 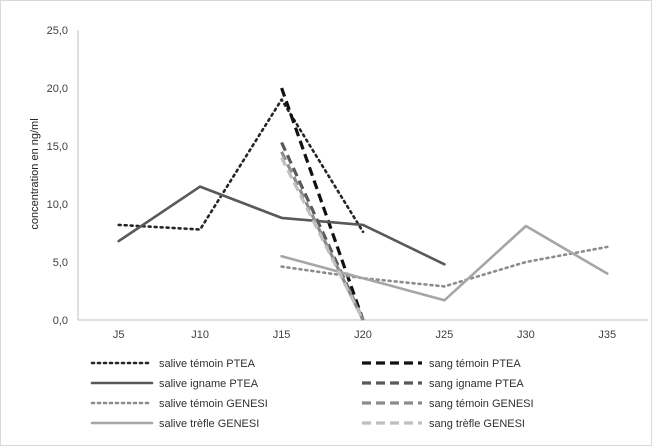 I want to click on y-tick-label: 0,0, so click(x=60, y=321).